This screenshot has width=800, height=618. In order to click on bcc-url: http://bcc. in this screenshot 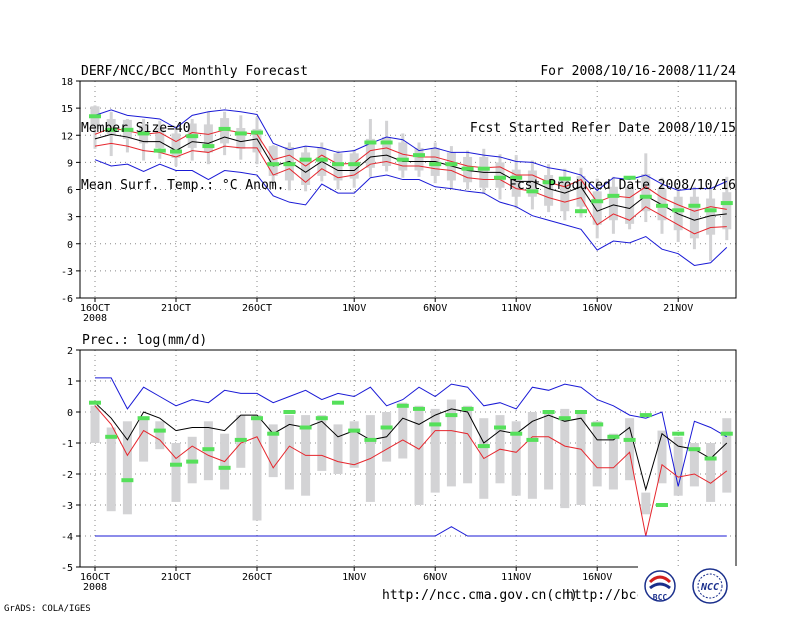, I will do `click(609, 595)`.